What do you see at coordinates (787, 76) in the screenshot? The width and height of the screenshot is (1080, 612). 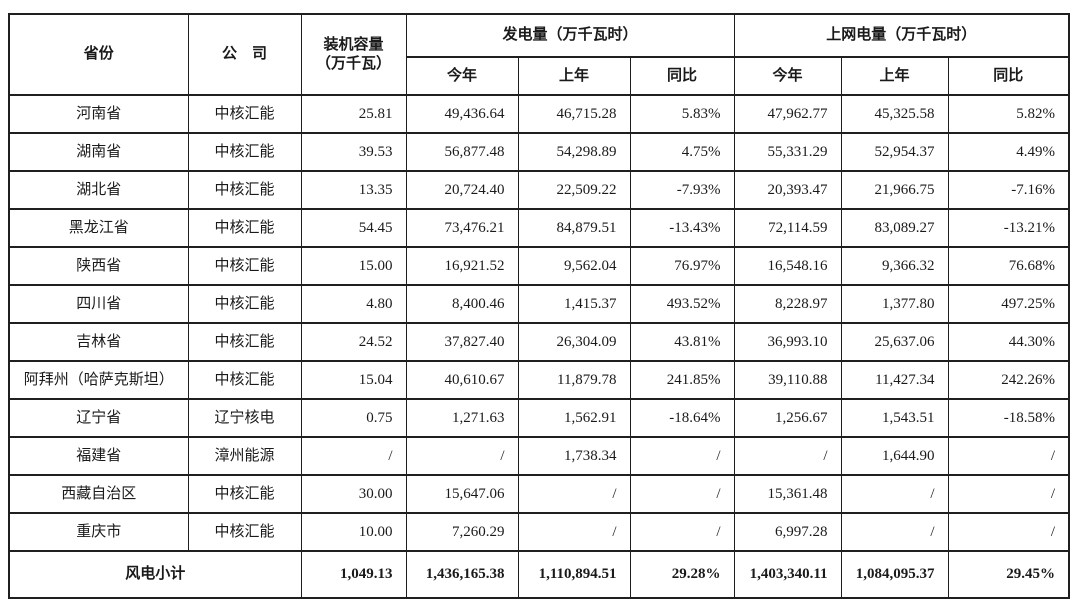 I see `col-header-grid-this-year: 今年` at bounding box center [787, 76].